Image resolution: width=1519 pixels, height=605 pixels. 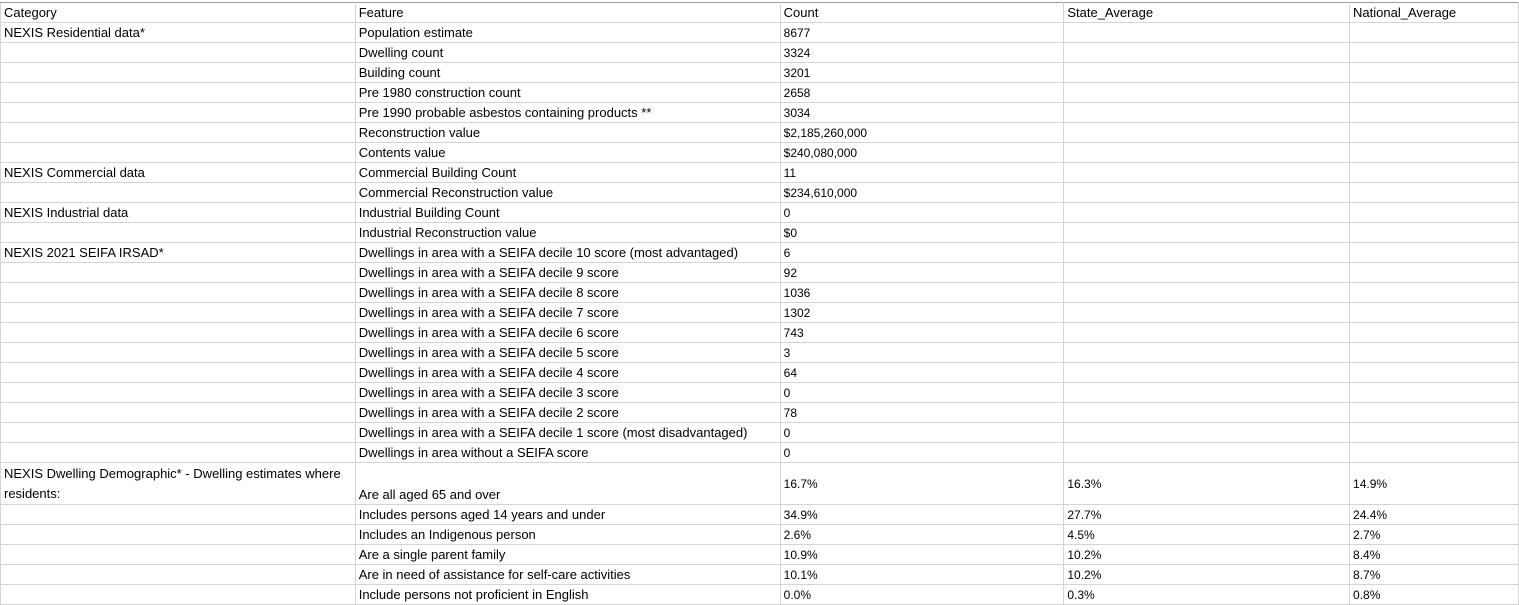 I want to click on cell-category: NEXIS Industrial data, so click(x=178, y=212).